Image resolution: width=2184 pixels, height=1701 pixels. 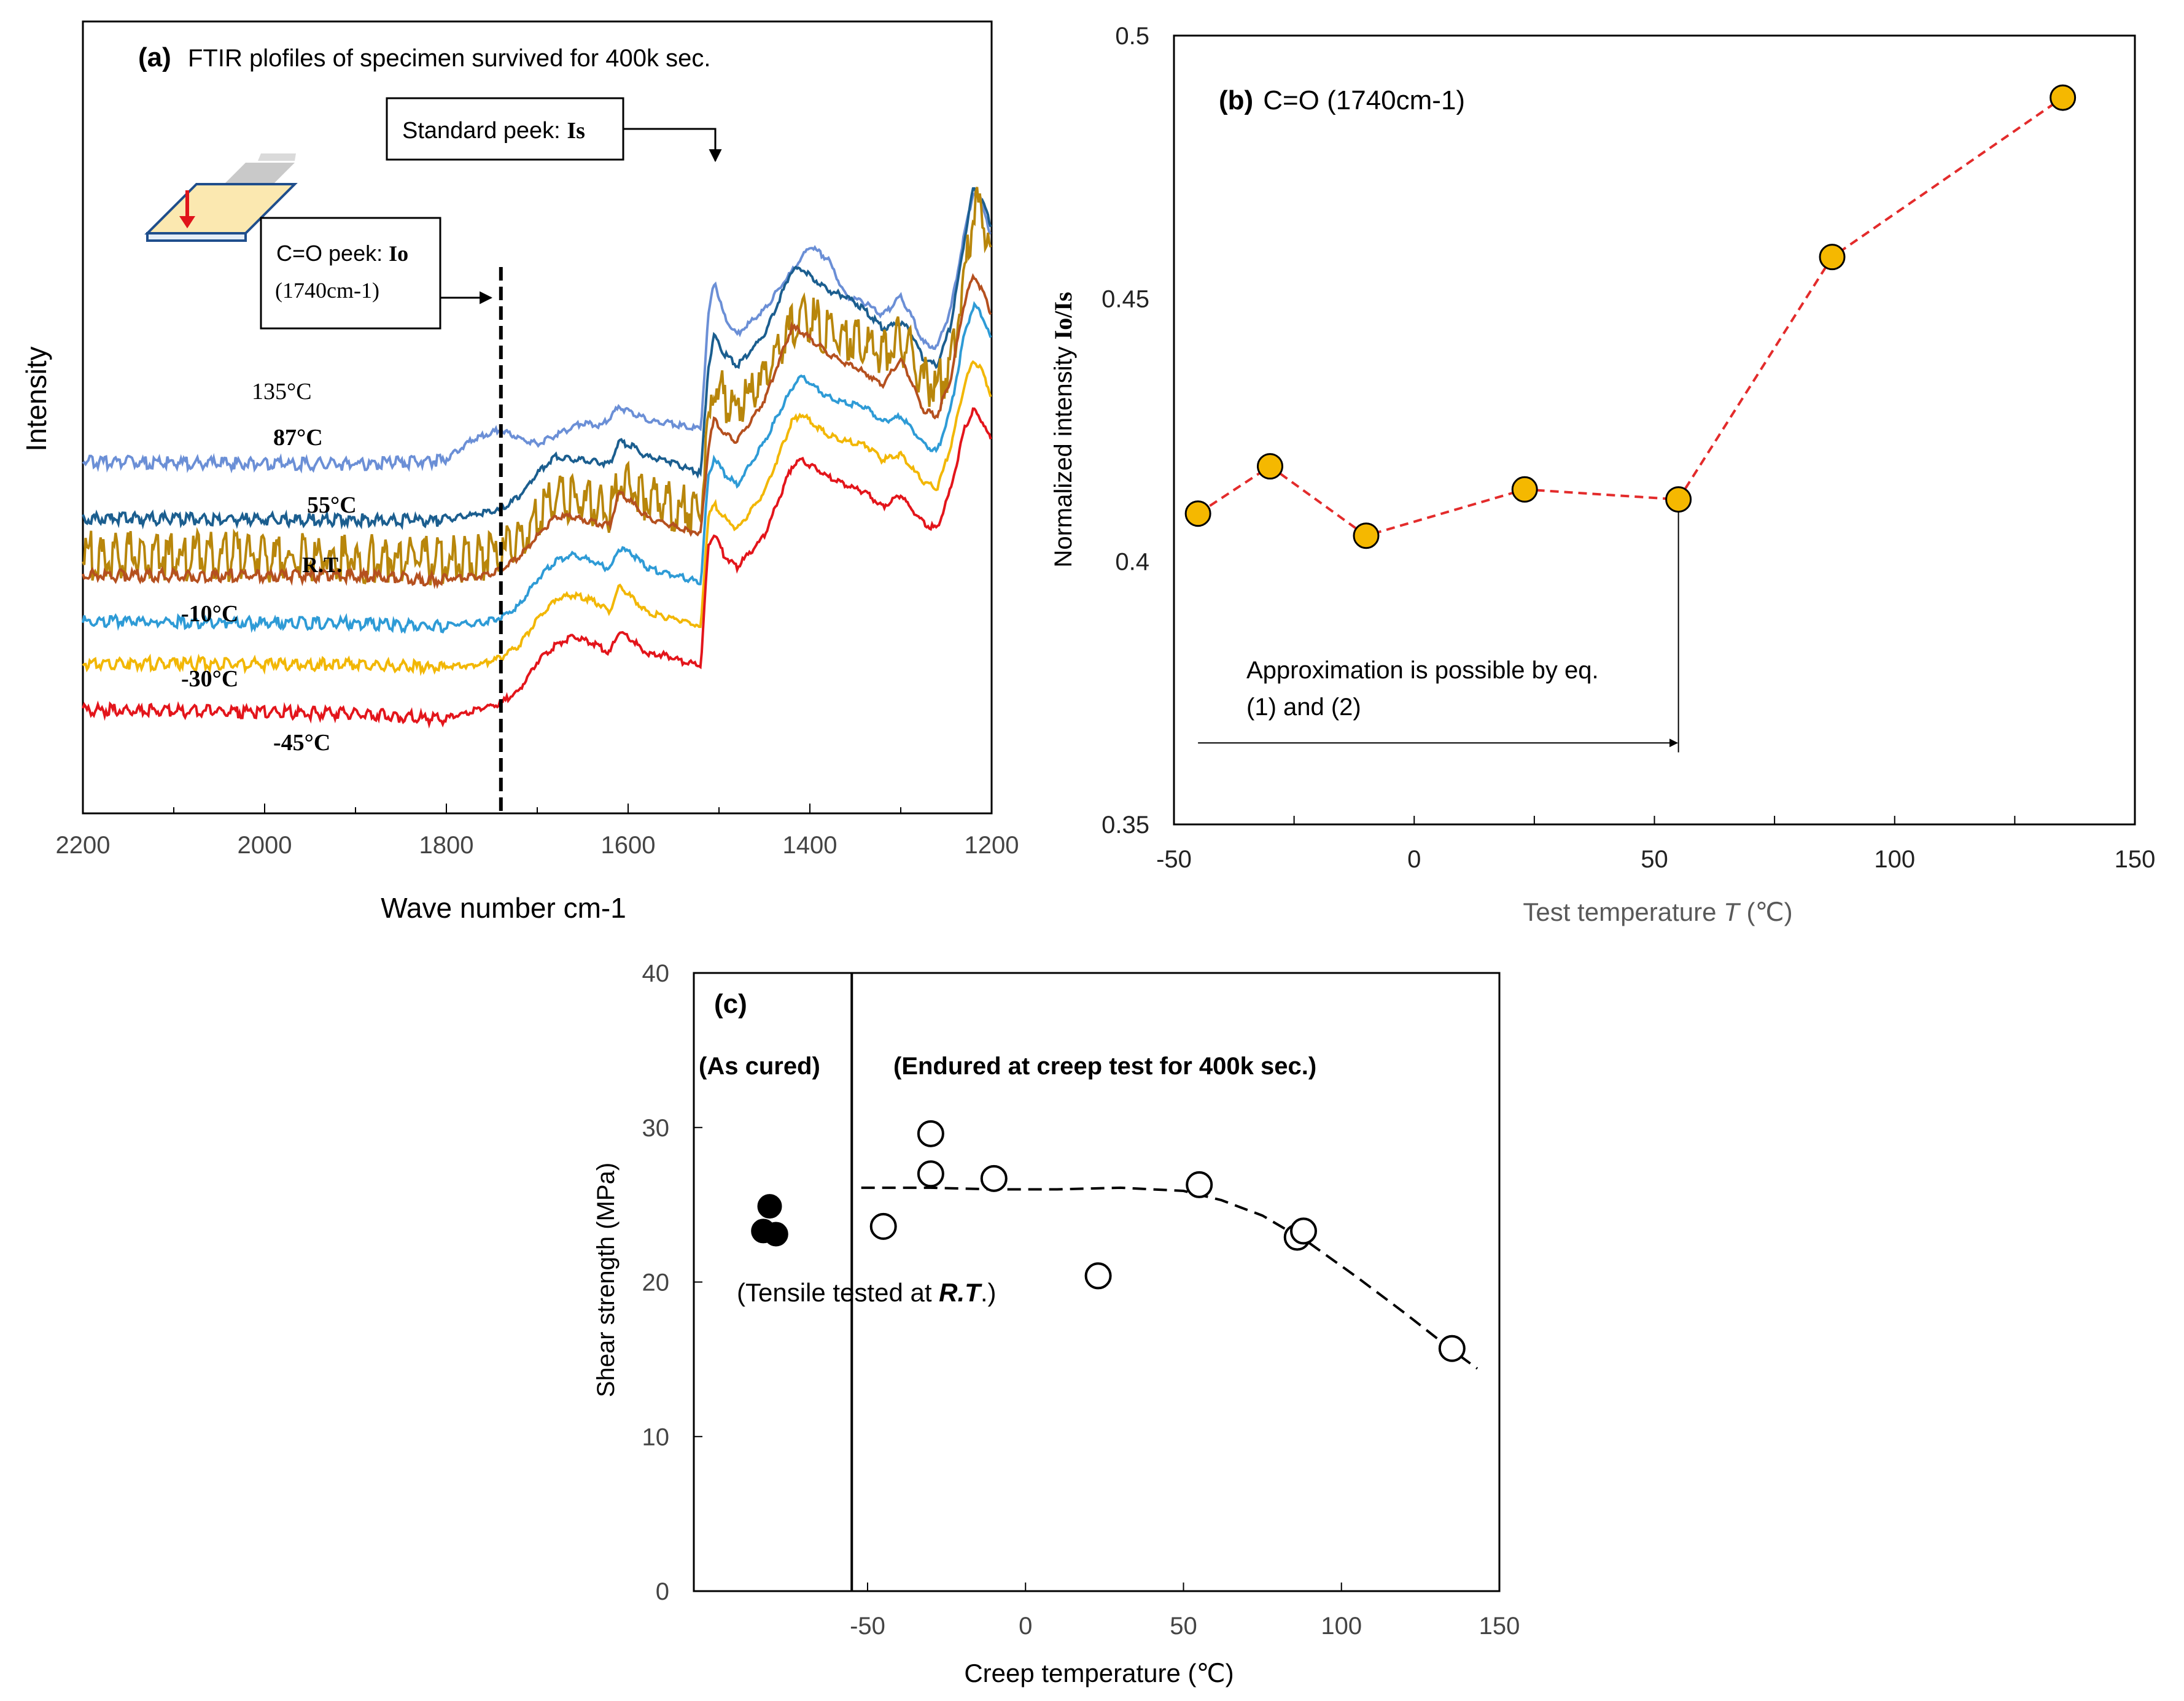 I want to click on panel-a-xticks: 2200 2000 1800 1600 1400 1200, so click(x=537, y=831).